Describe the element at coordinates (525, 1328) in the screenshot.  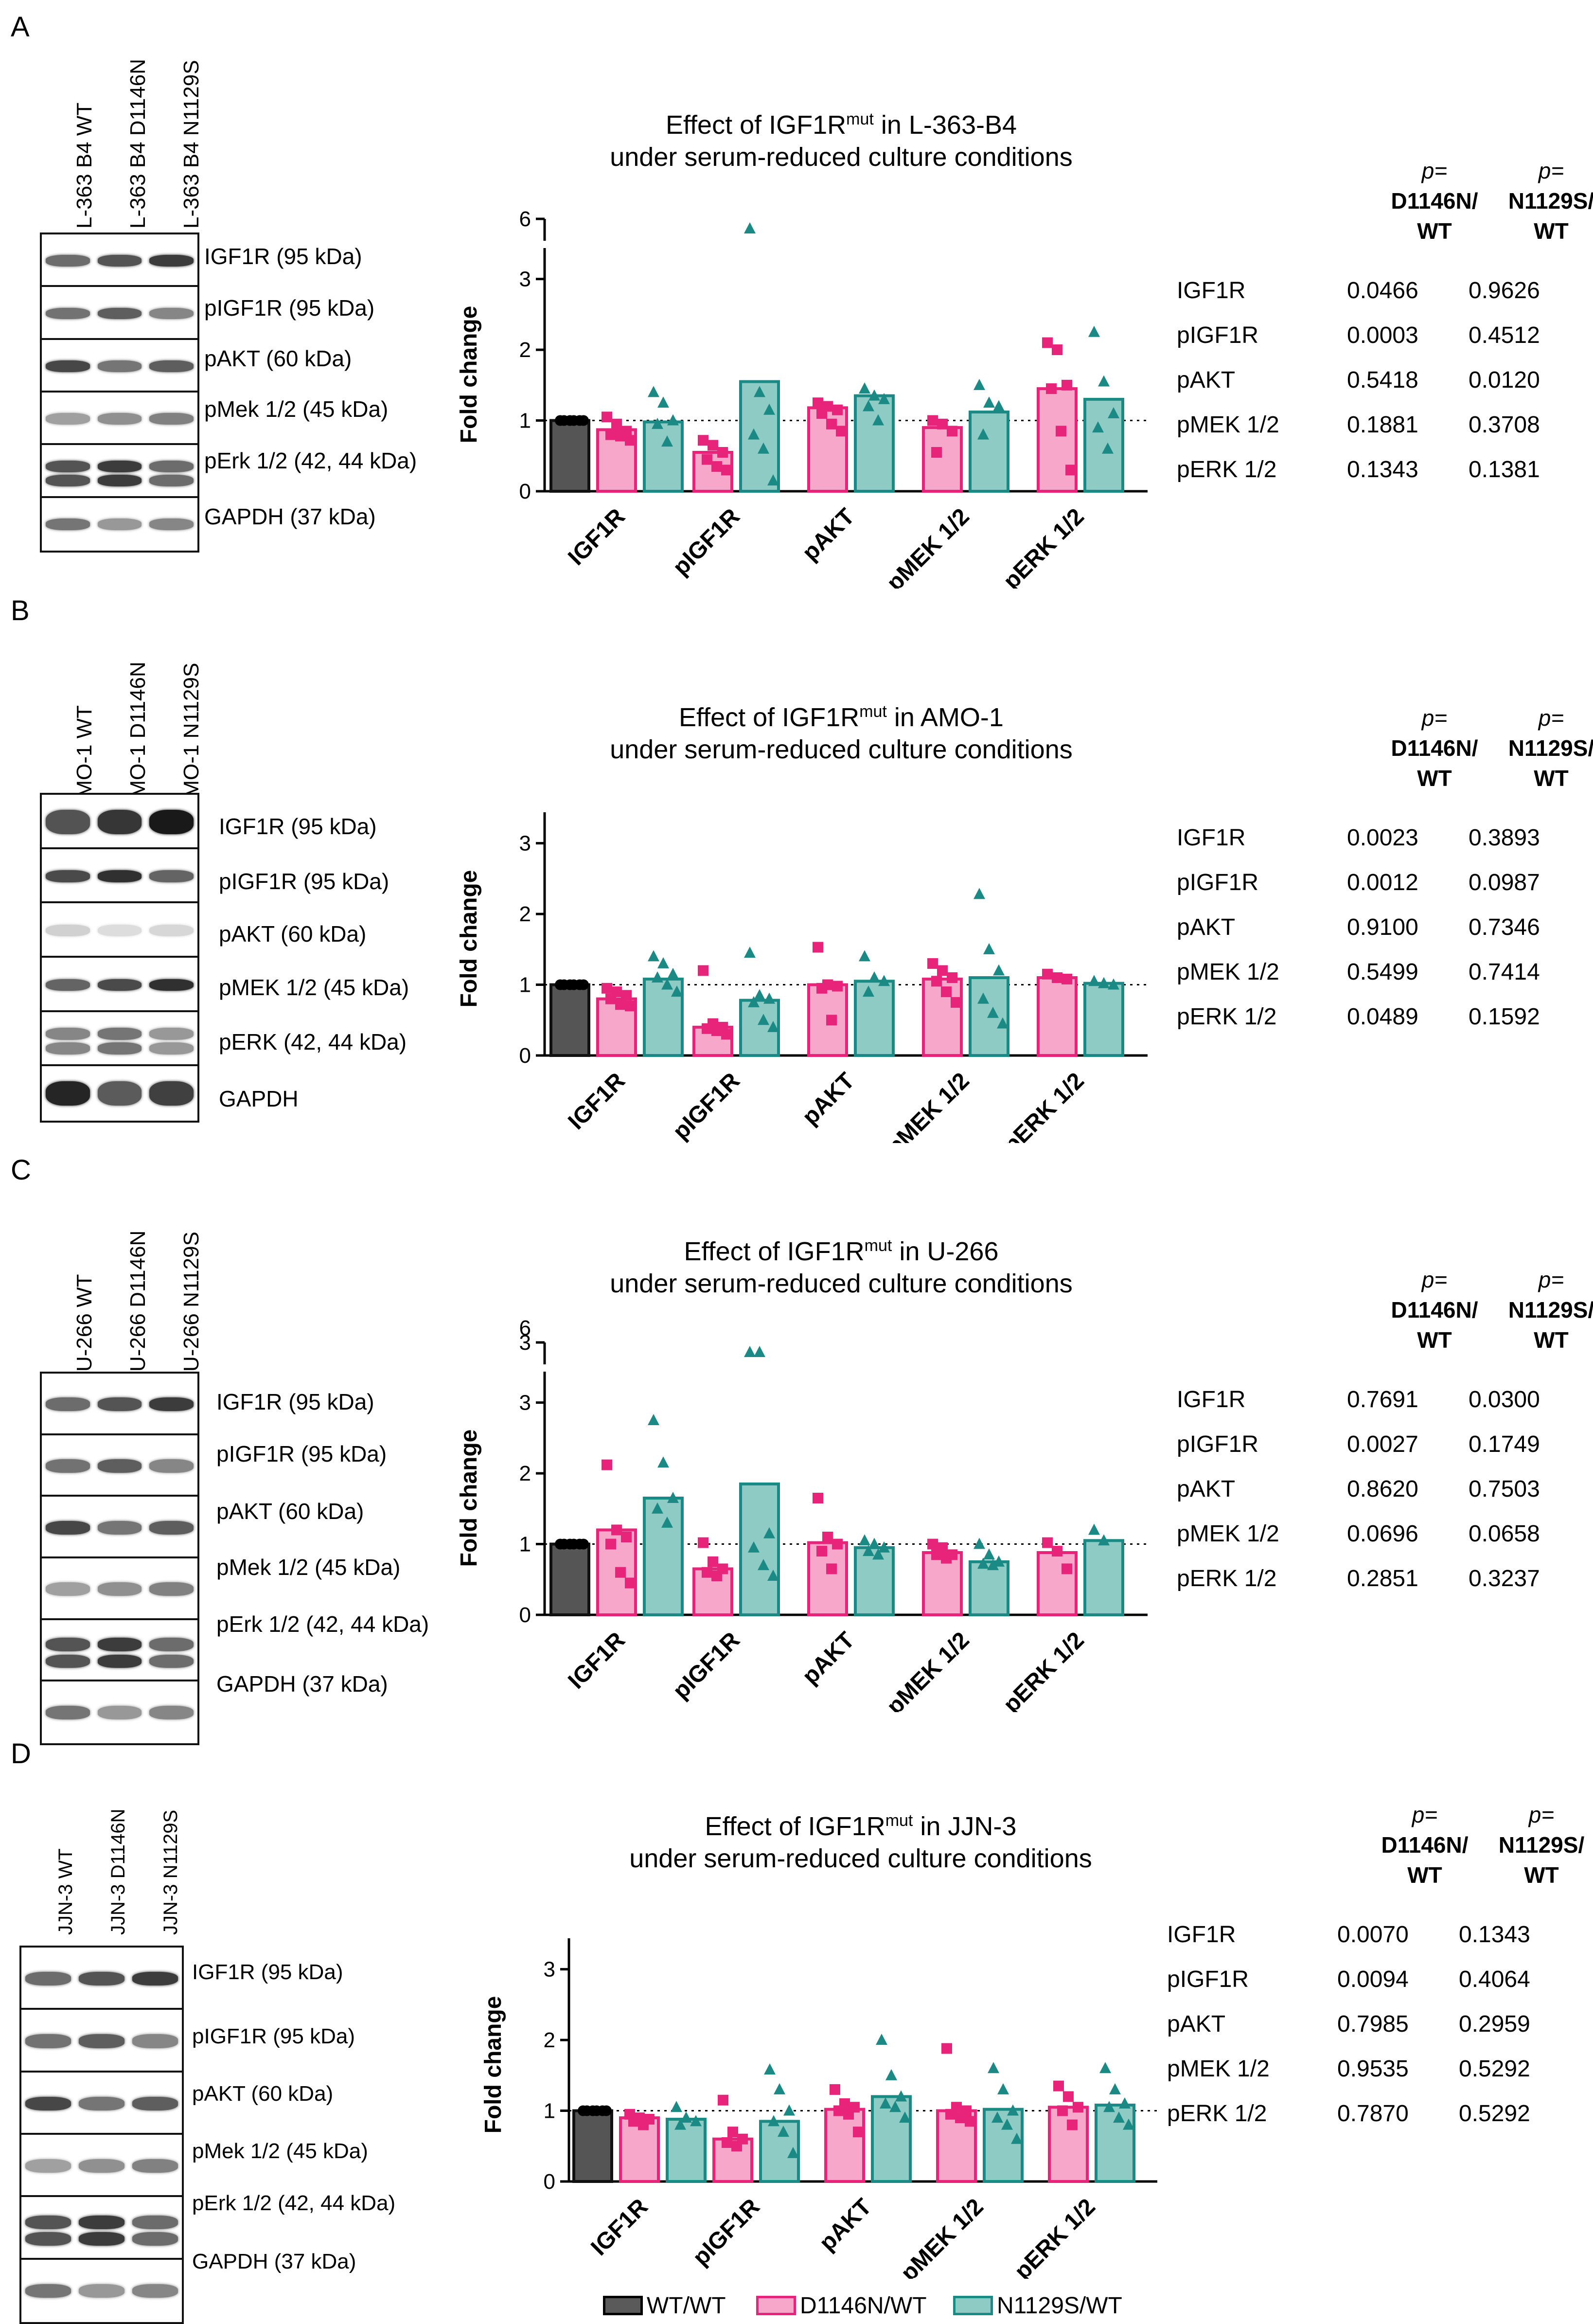
I see `y-break-label: 6` at that location.